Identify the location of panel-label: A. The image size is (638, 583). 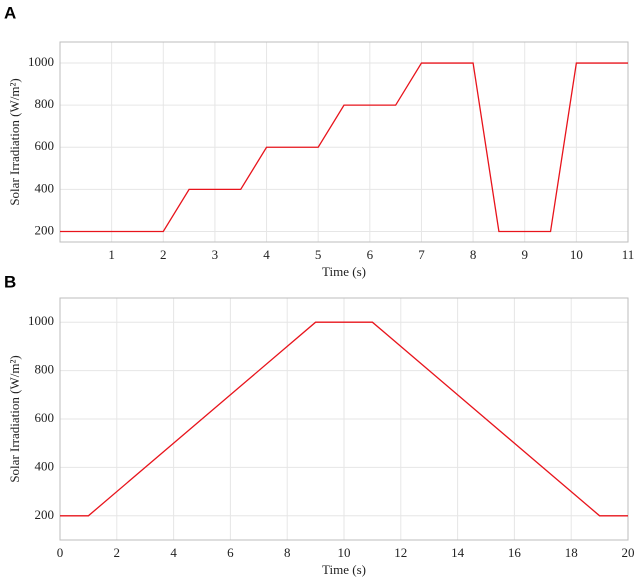
(10, 12).